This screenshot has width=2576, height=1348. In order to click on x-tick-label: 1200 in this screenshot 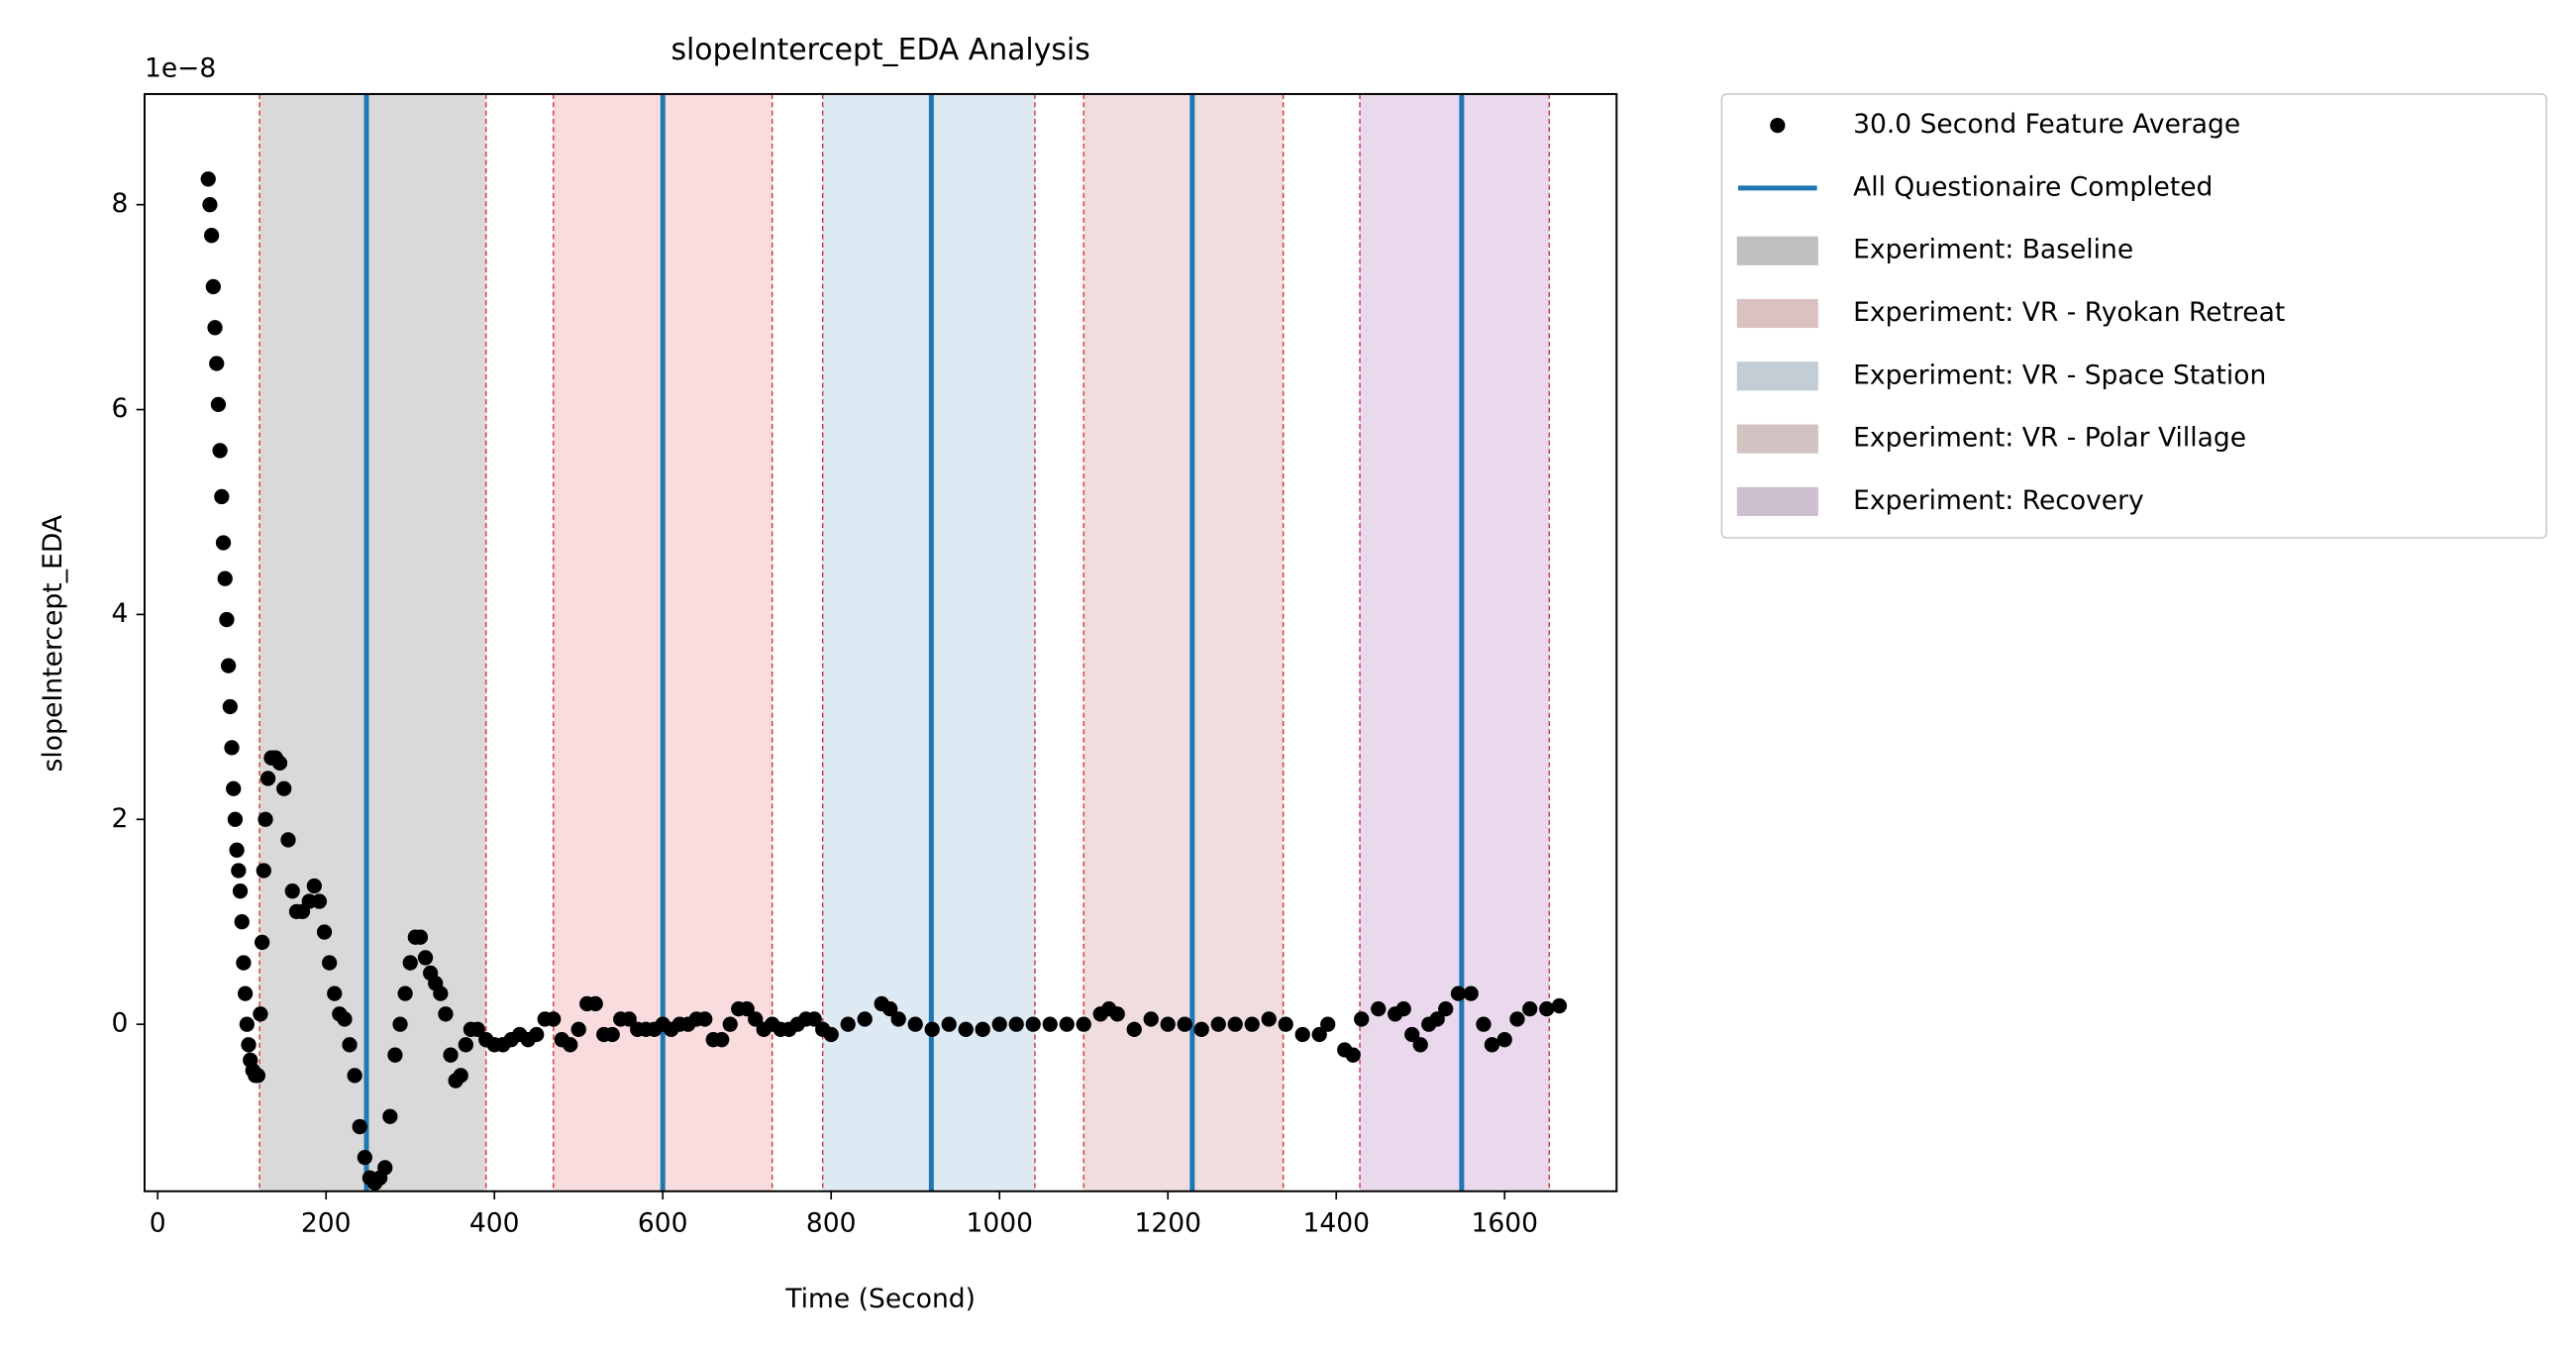, I will do `click(1167, 1224)`.